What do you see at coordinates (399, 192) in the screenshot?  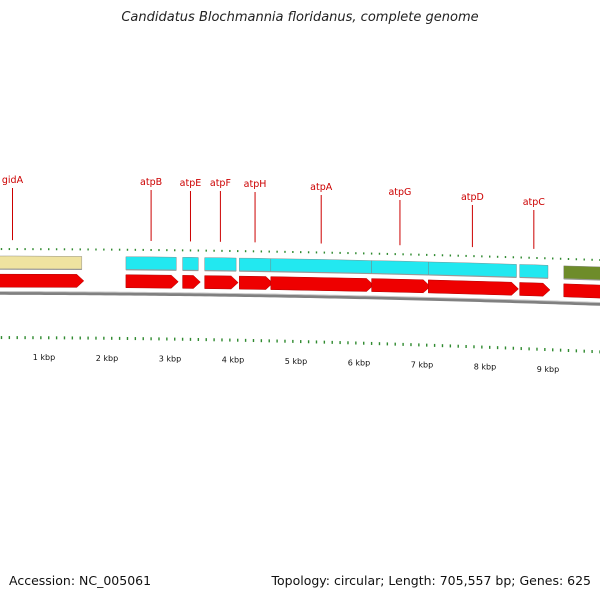 I see `gene-label-atpG: atpG` at bounding box center [399, 192].